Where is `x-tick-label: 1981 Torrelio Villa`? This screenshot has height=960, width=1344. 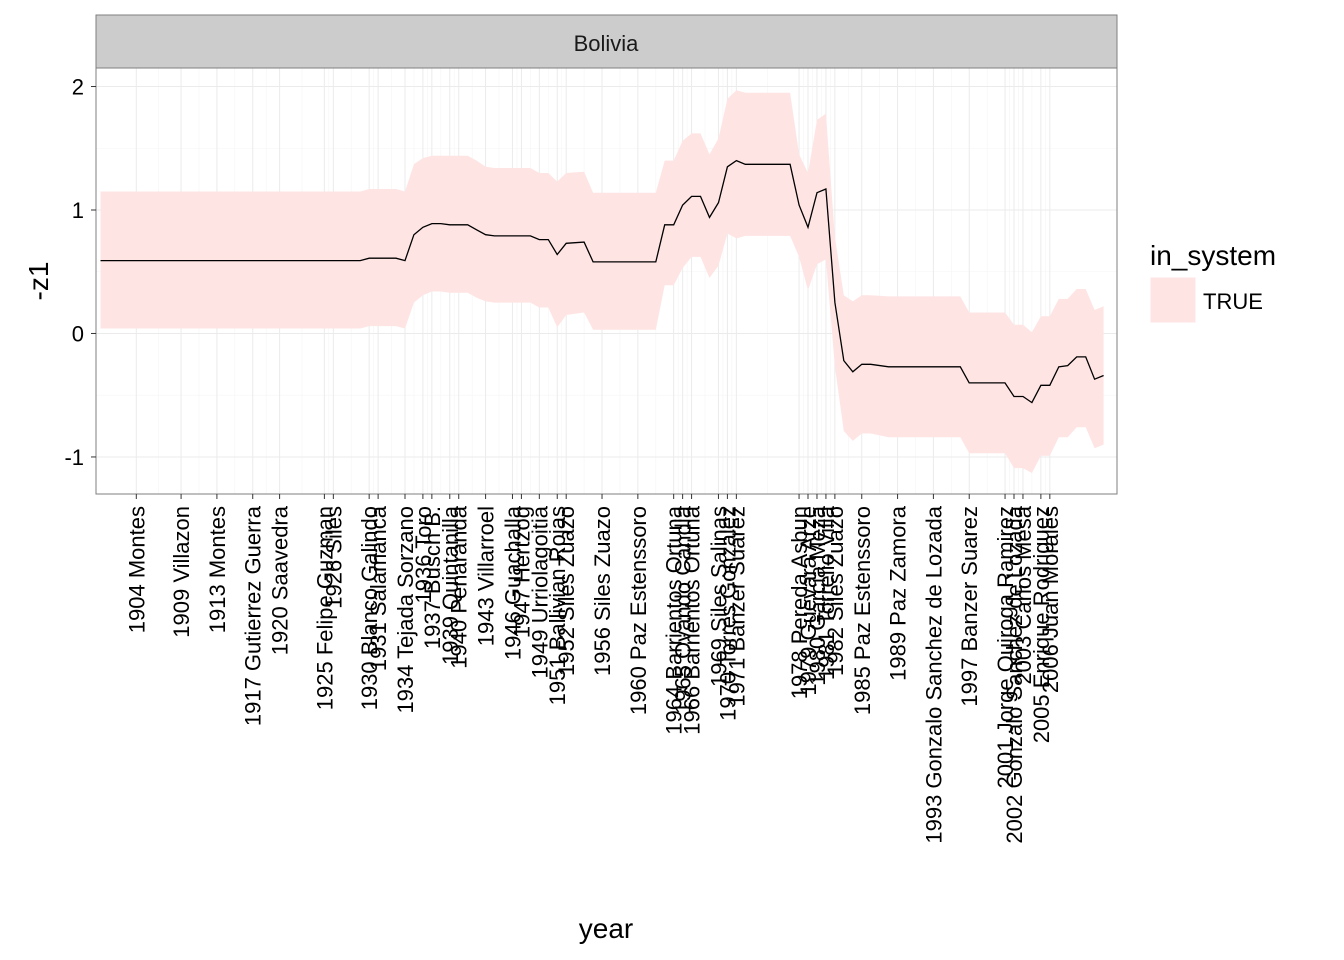 x-tick-label: 1981 Torrelio Villa is located at coordinates (826, 592).